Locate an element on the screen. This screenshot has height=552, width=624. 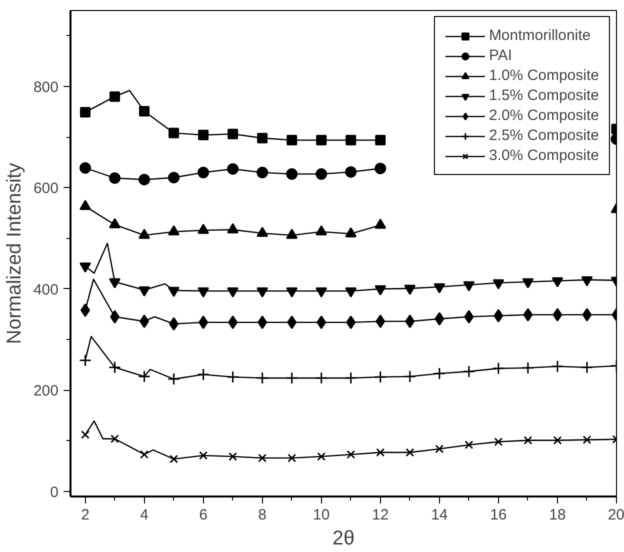
x-tick-label: 2 is located at coordinates (85, 515).